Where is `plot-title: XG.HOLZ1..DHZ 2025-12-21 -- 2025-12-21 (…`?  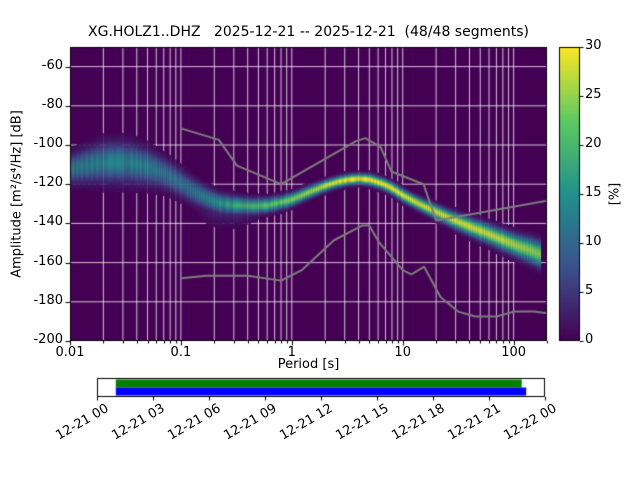
plot-title: XG.HOLZ1..DHZ 2025-12-21 -- 2025-12-21 (… is located at coordinates (308, 32).